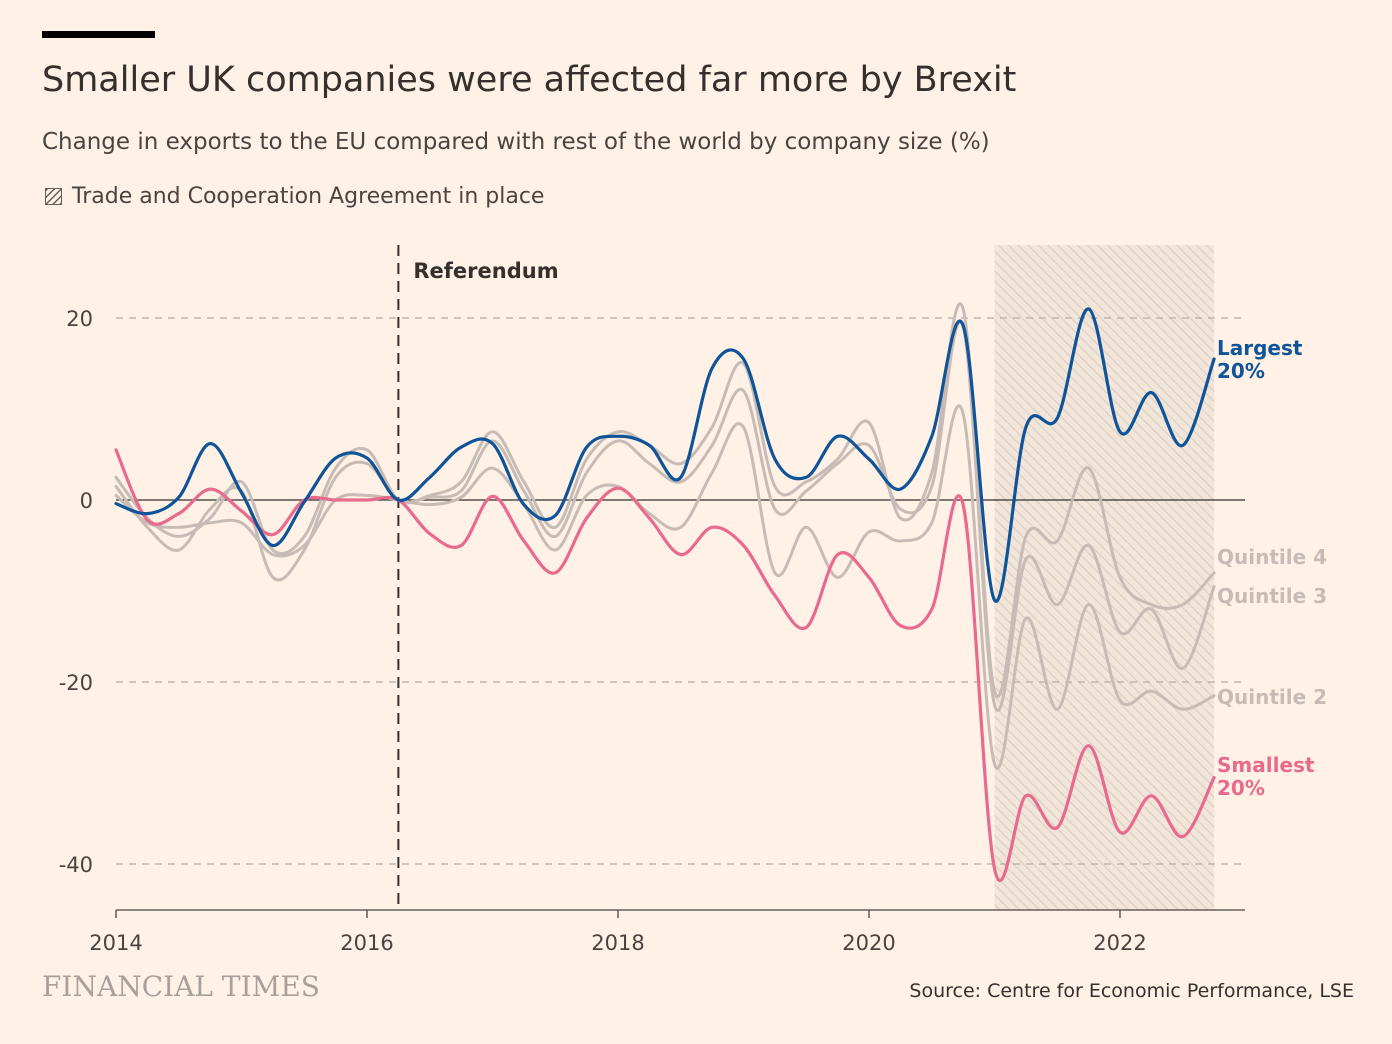 This screenshot has width=1392, height=1044. Describe the element at coordinates (1272, 557) in the screenshot. I see `series-label-quintile-4: Quintile 4` at that location.